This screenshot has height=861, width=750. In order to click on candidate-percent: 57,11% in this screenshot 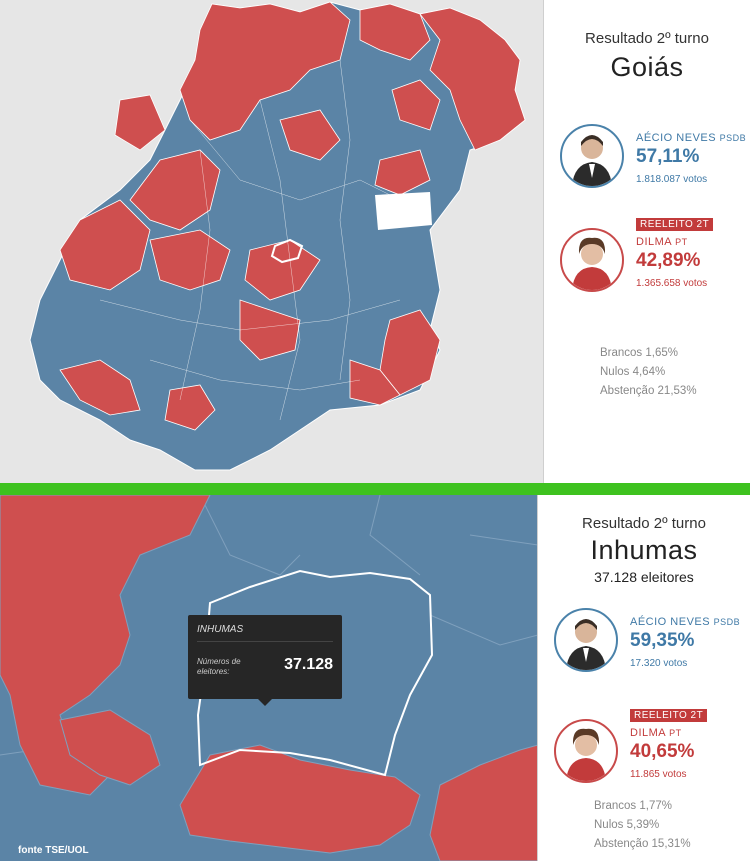, I will do `click(668, 156)`.